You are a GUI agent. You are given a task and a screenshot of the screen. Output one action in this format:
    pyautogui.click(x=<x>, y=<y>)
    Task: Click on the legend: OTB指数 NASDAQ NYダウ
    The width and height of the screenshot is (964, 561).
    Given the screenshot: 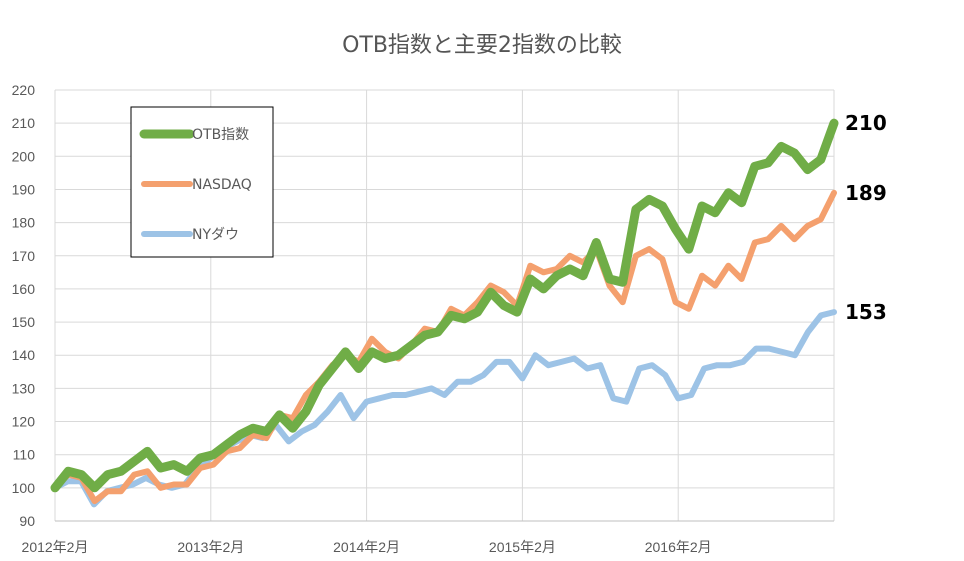 What is the action you would take?
    pyautogui.click(x=202, y=182)
    